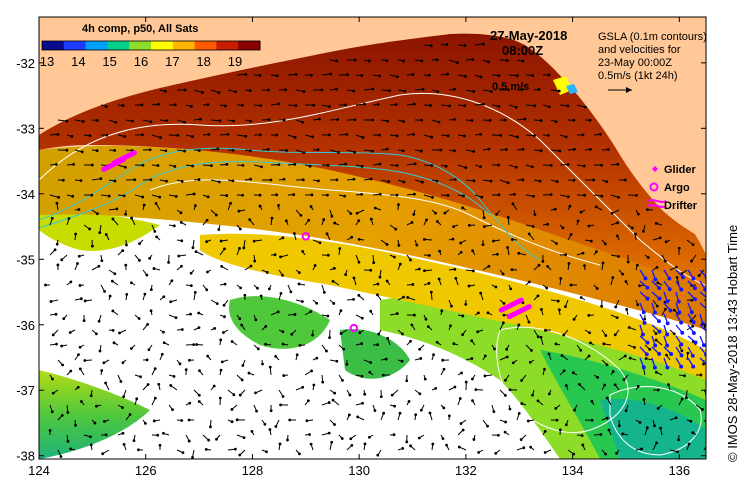  Describe the element at coordinates (677, 188) in the screenshot. I see `legend-argo: Argo` at that location.